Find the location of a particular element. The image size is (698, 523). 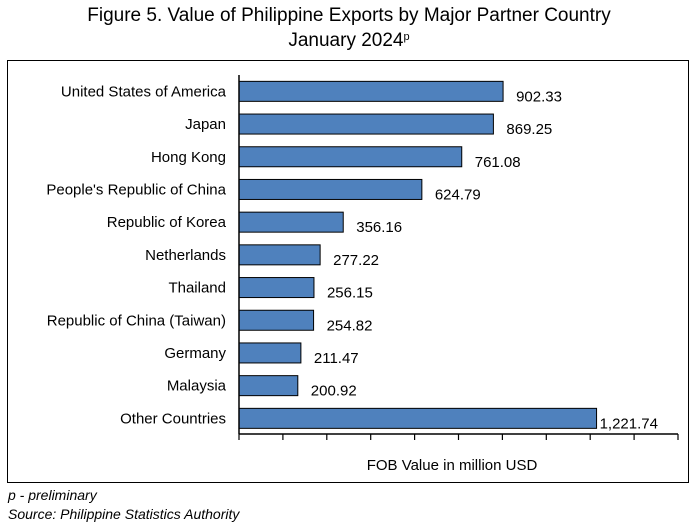

category-label: Republic of Korea is located at coordinates (167, 222).